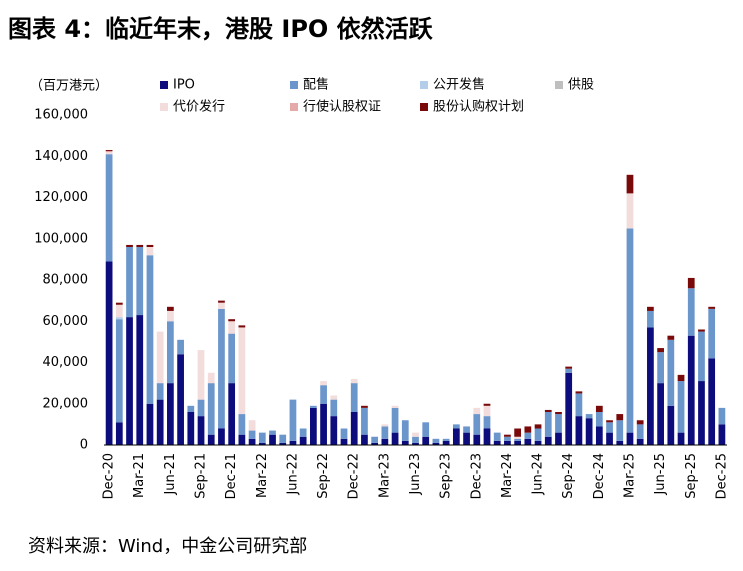 The image size is (743, 571). Describe the element at coordinates (66, 321) in the screenshot. I see `y-tick-label: 60,000` at that location.